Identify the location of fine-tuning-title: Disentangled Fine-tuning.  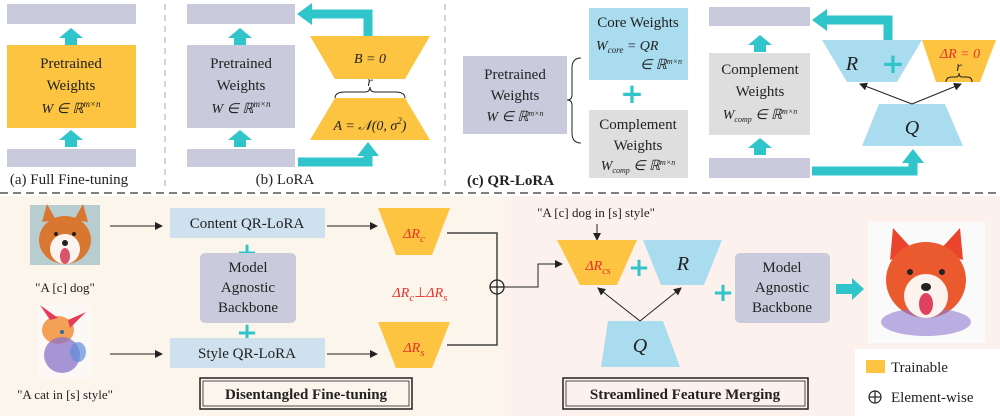
(306, 395).